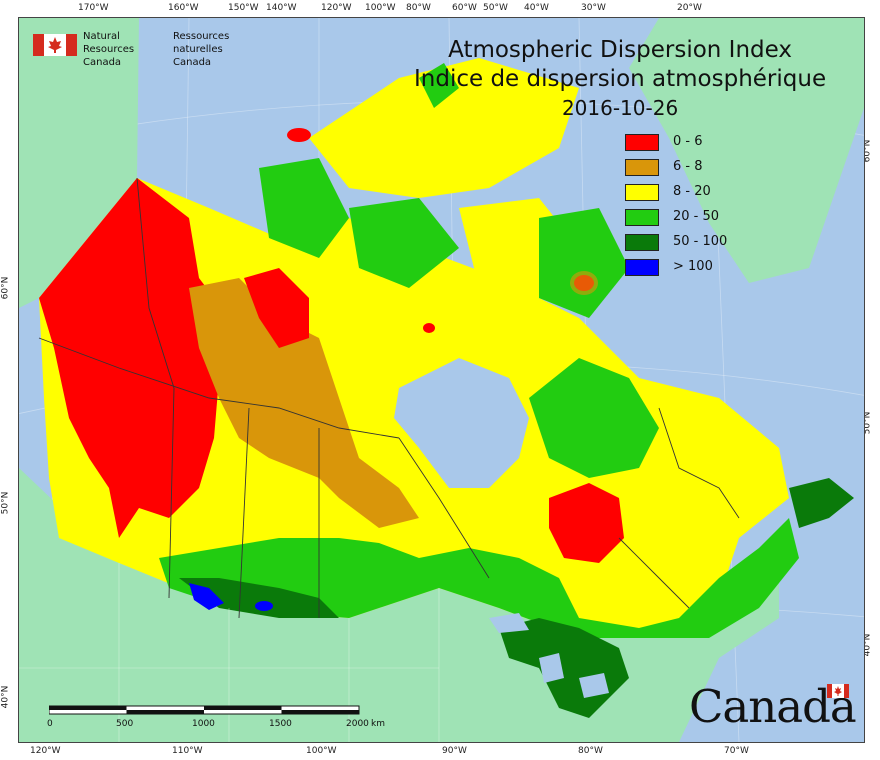 The width and height of the screenshot is (880, 760). Describe the element at coordinates (620, 108) in the screenshot. I see `title-date: 2016-10-26` at that location.